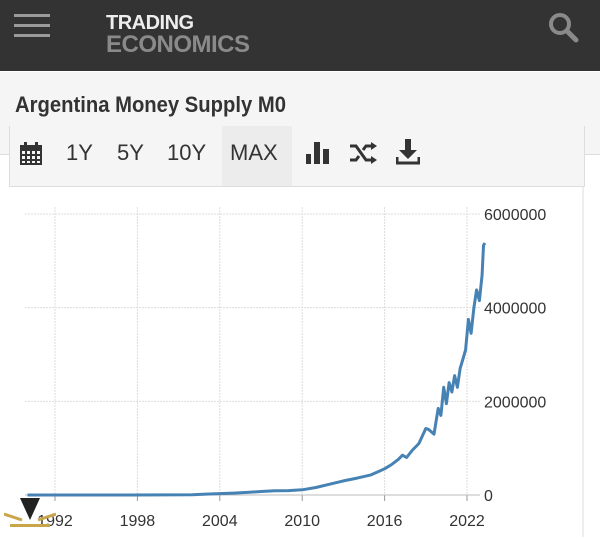 The height and width of the screenshot is (539, 600). Describe the element at coordinates (79, 152) in the screenshot. I see `range-1y-button: 1Y` at that location.